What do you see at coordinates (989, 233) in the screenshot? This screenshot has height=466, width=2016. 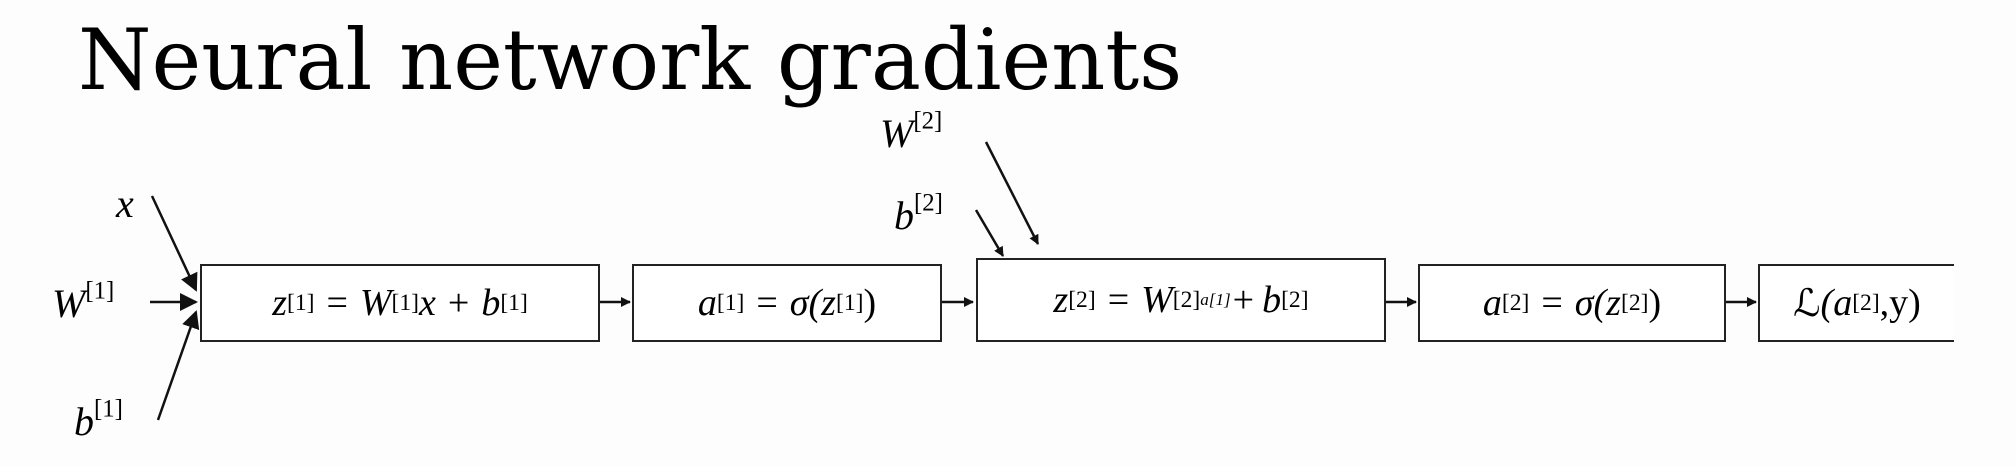 I see `arrow-b2-to-z2` at bounding box center [989, 233].